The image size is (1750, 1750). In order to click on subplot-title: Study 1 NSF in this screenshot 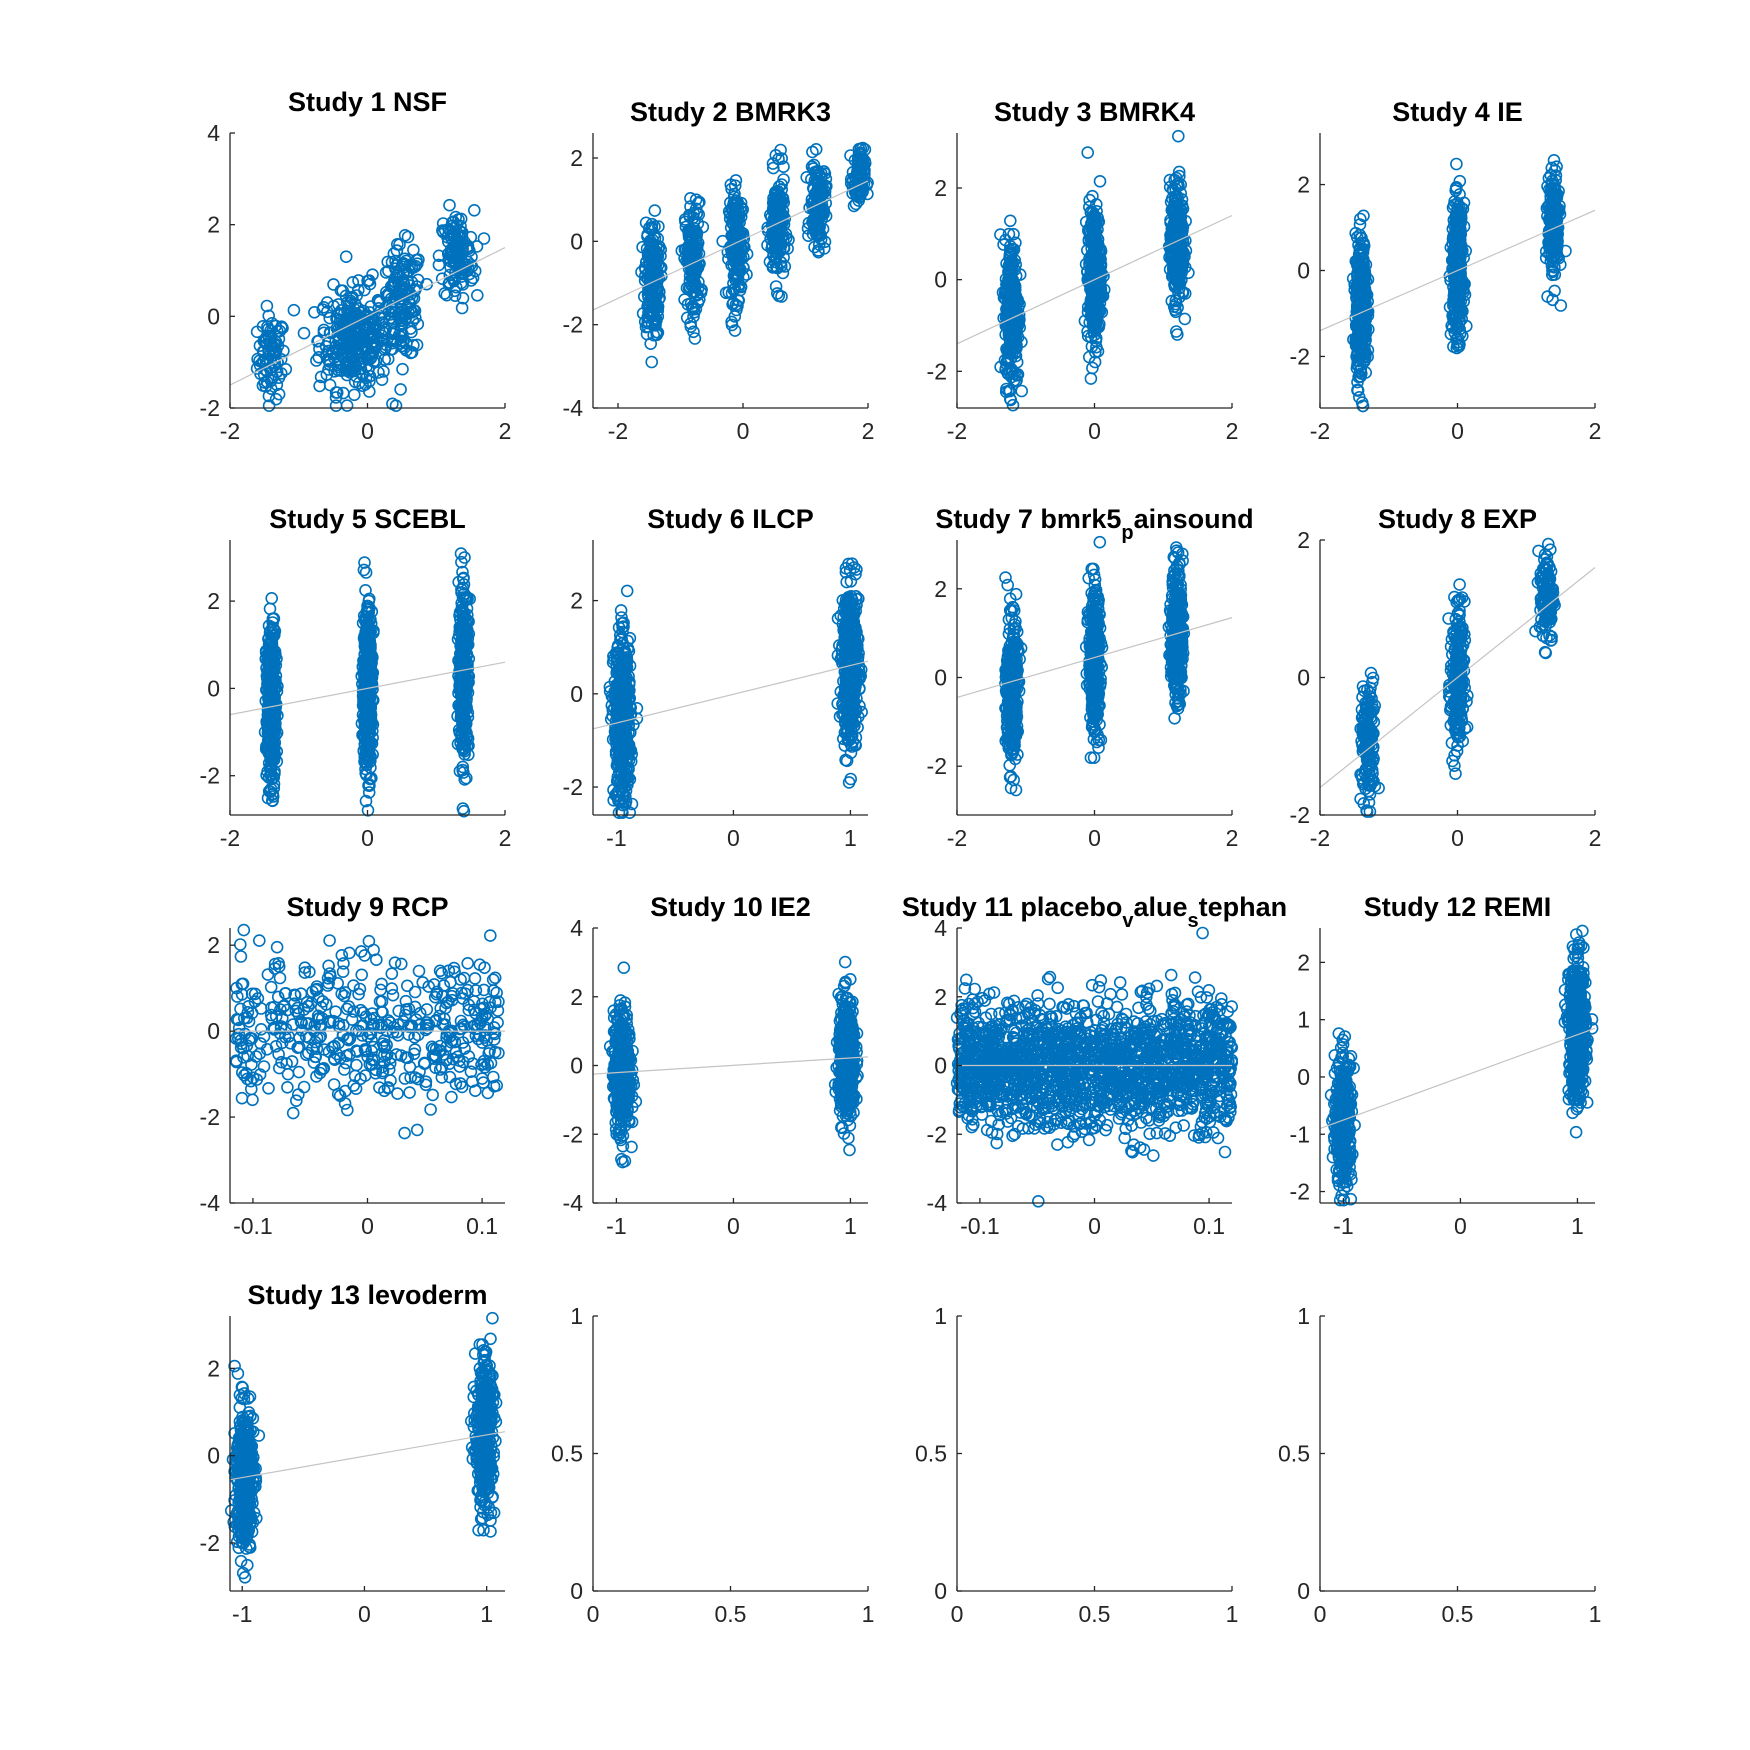, I will do `click(367, 102)`.